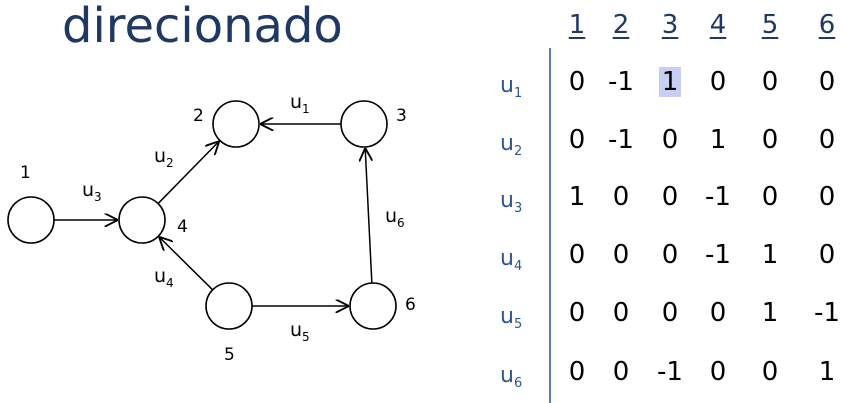 This screenshot has width=845, height=403. What do you see at coordinates (92, 191) in the screenshot?
I see `edge-label-u3: u3` at bounding box center [92, 191].